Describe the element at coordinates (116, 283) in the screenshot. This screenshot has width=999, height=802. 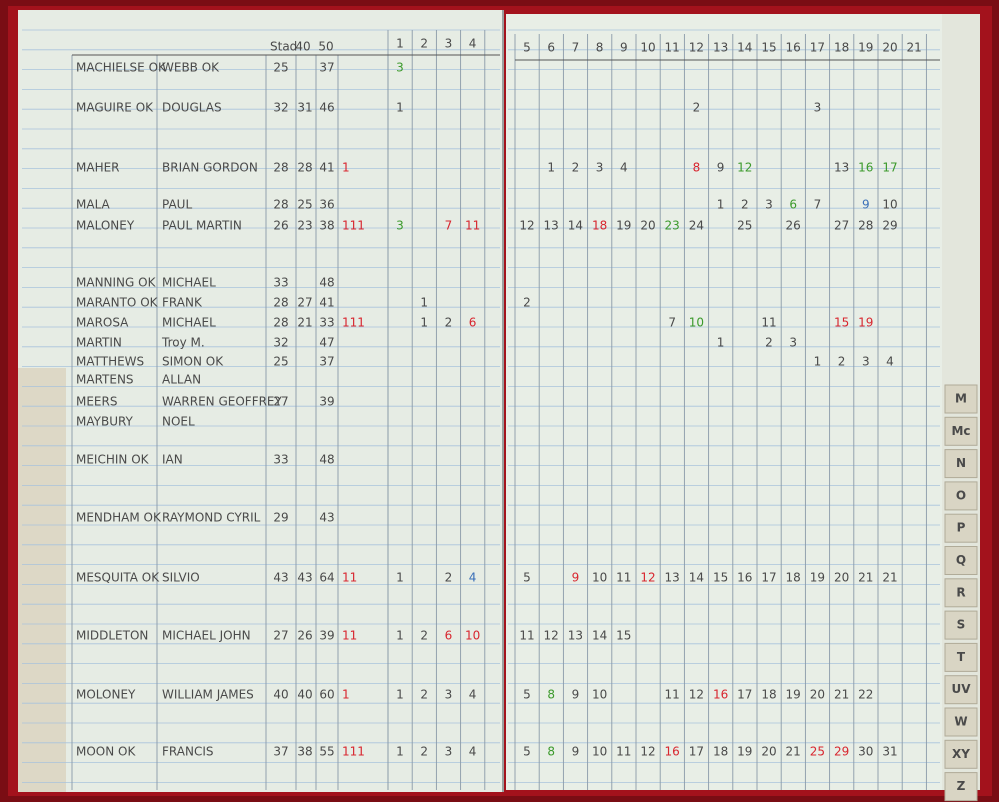
I see `surname: MANNING OK` at that location.